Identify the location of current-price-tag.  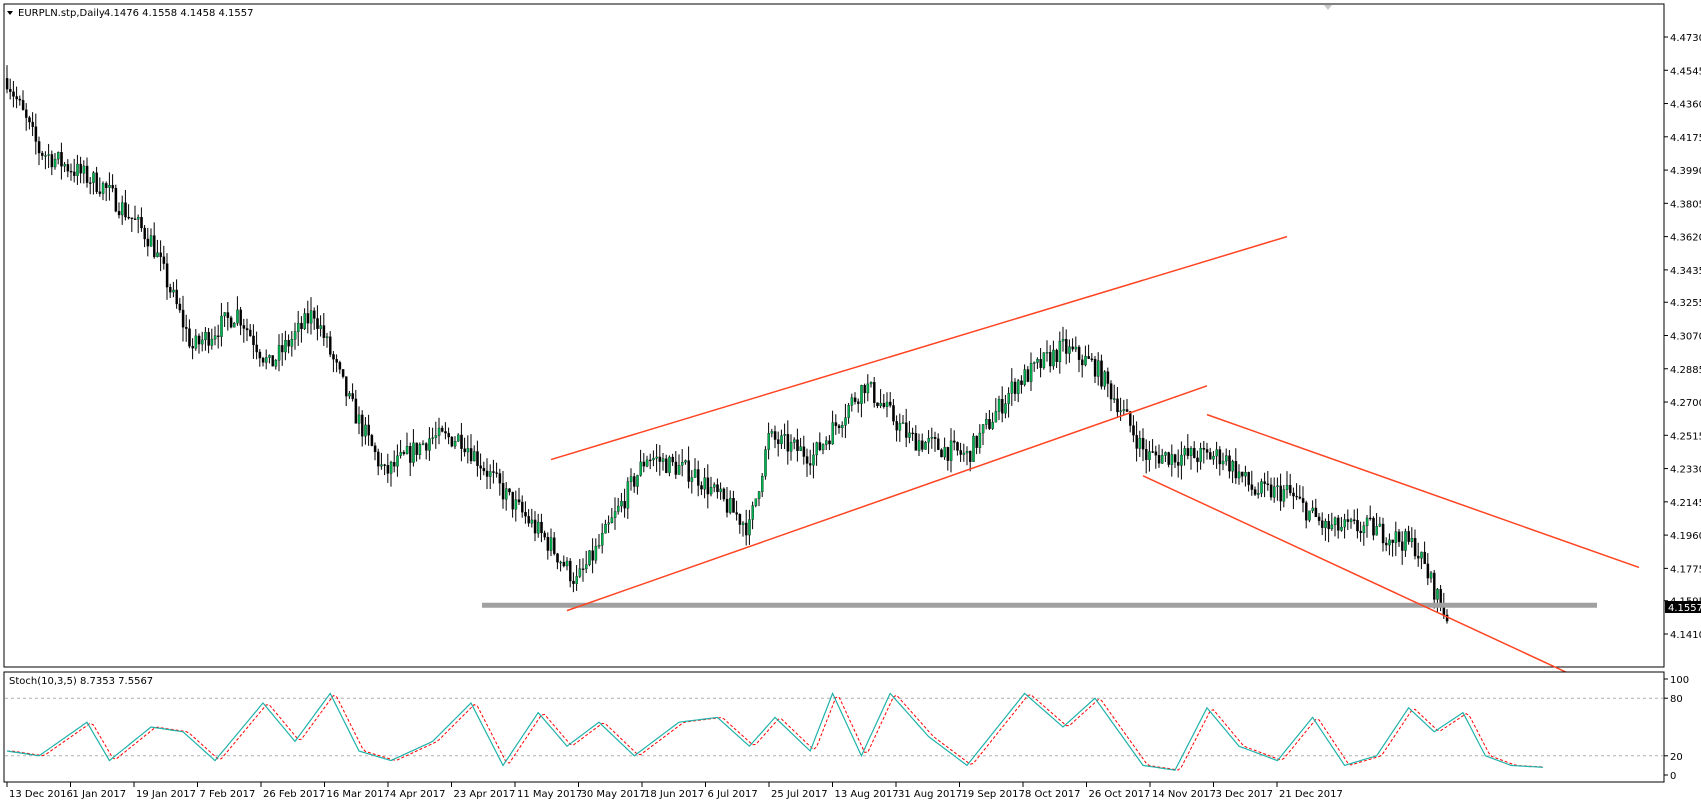
(1683, 607).